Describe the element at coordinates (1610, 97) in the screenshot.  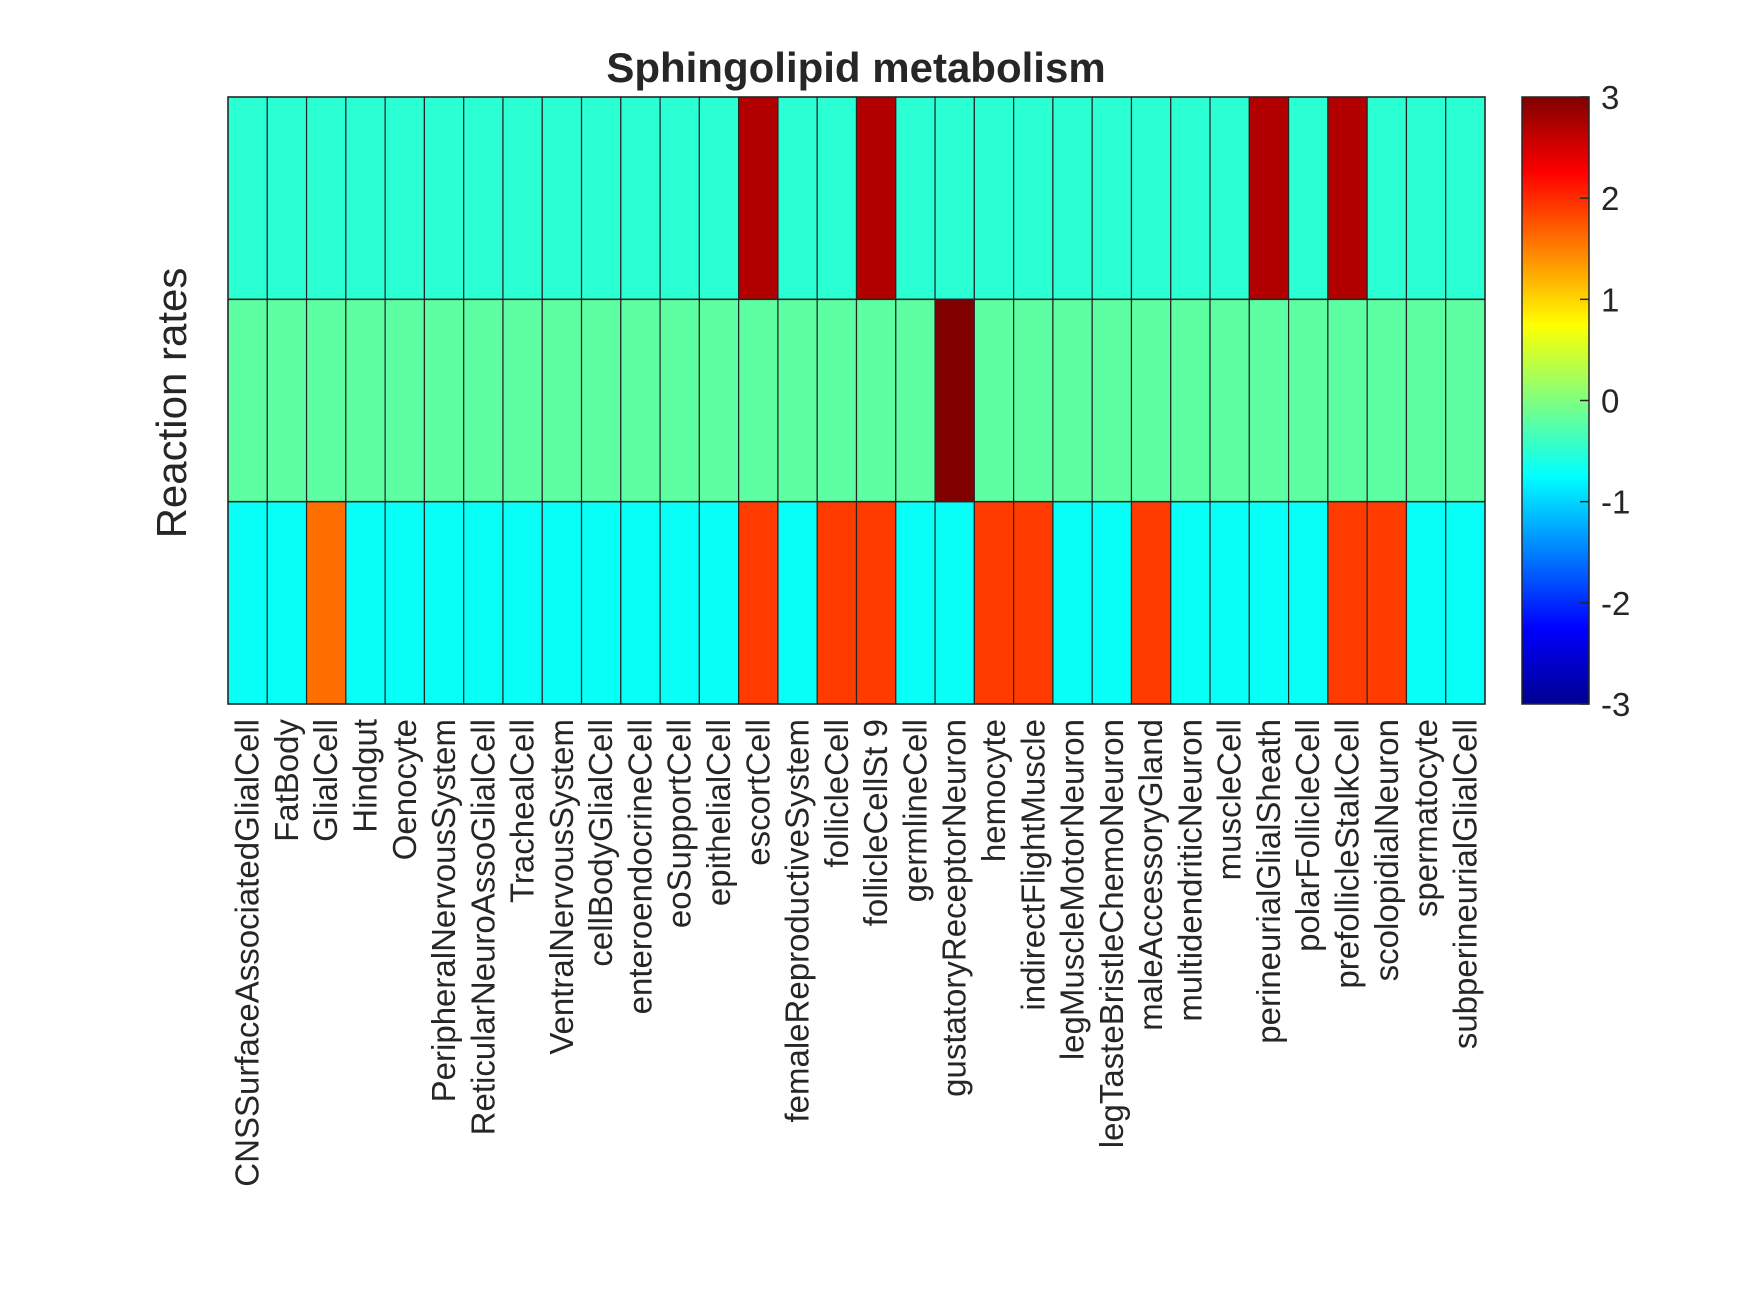
I see `colorbar-tick-label: 3` at that location.